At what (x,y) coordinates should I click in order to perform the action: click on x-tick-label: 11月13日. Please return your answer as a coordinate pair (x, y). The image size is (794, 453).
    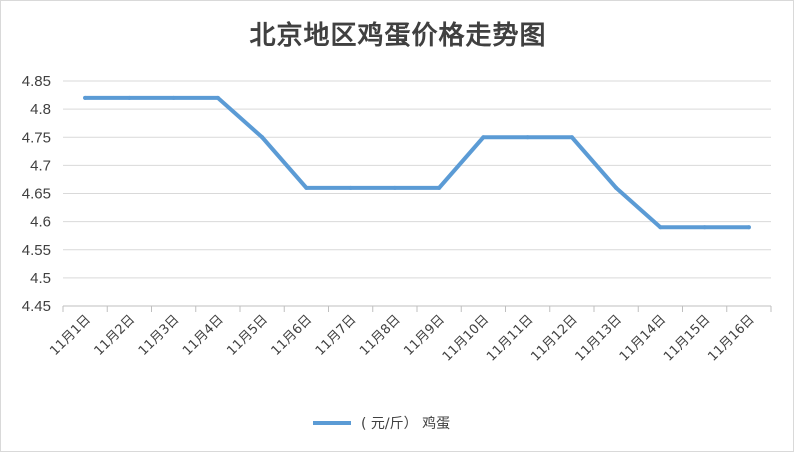
    Looking at the image, I should click on (599, 338).